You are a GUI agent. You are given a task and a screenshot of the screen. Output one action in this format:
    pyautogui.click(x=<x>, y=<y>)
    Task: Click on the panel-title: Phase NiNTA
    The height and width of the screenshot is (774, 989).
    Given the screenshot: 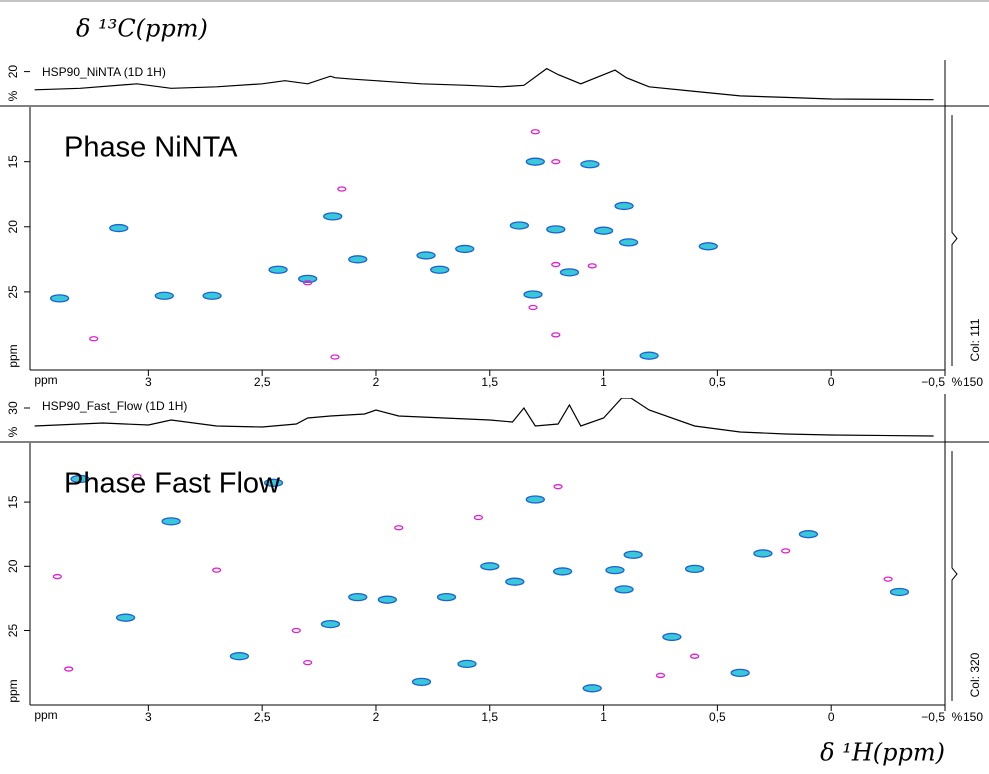 What is the action you would take?
    pyautogui.click(x=151, y=148)
    